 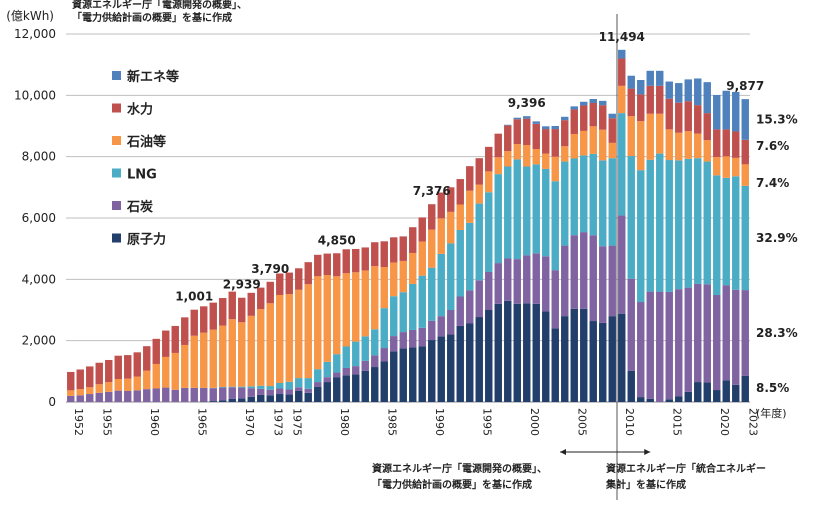 What do you see at coordinates (432, 191) in the screenshot?
I see `total-label: 7,376` at bounding box center [432, 191].